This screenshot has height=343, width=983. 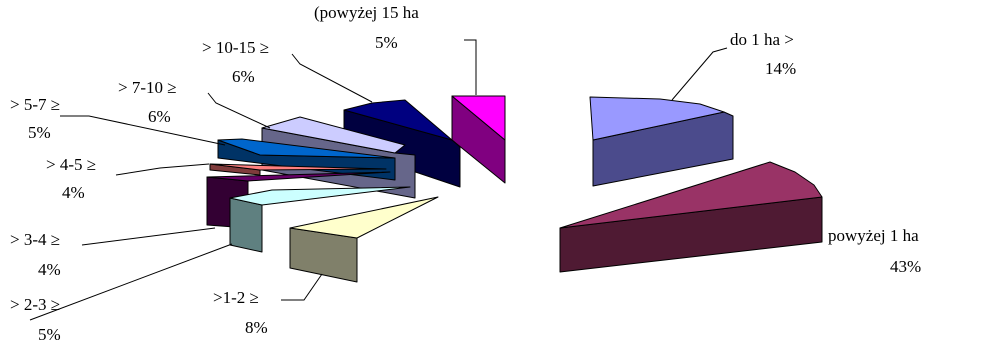 What do you see at coordinates (35, 304) in the screenshot?
I see `slice-category-label: > 2-3 ≥` at bounding box center [35, 304].